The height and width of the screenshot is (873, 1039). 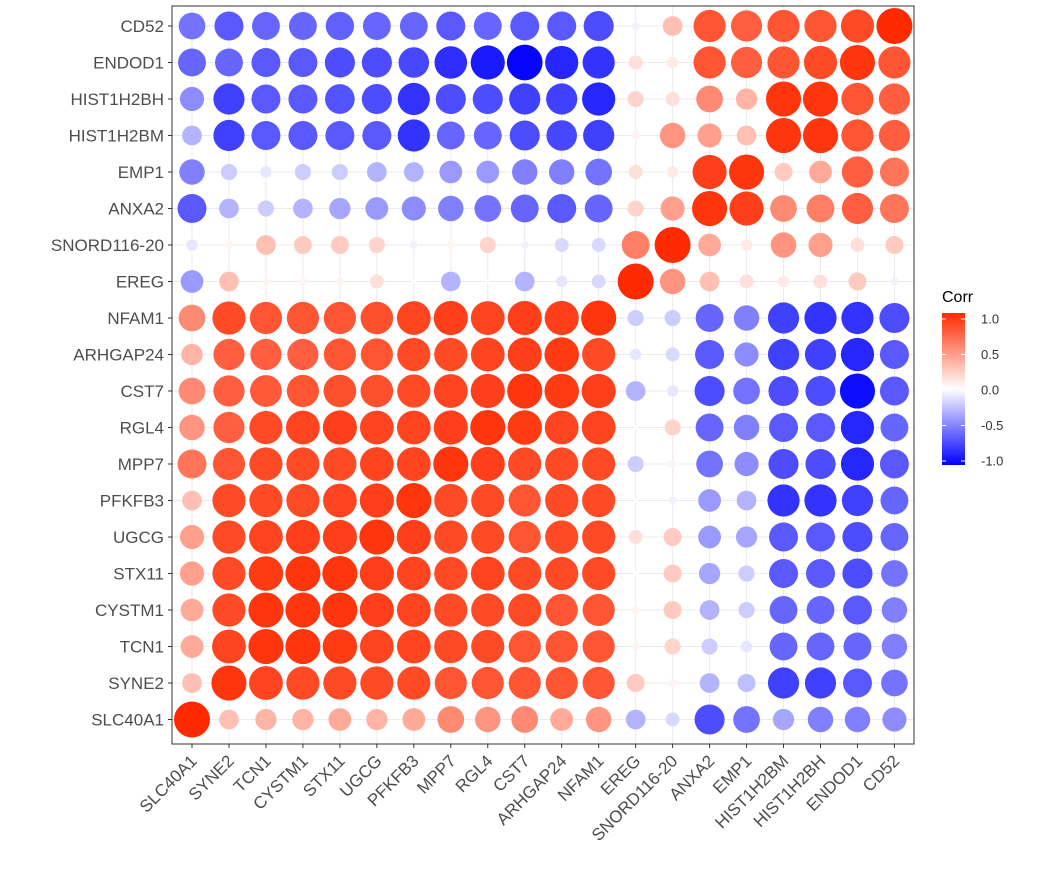 I want to click on dot-cst7-ugcg, so click(x=377, y=391).